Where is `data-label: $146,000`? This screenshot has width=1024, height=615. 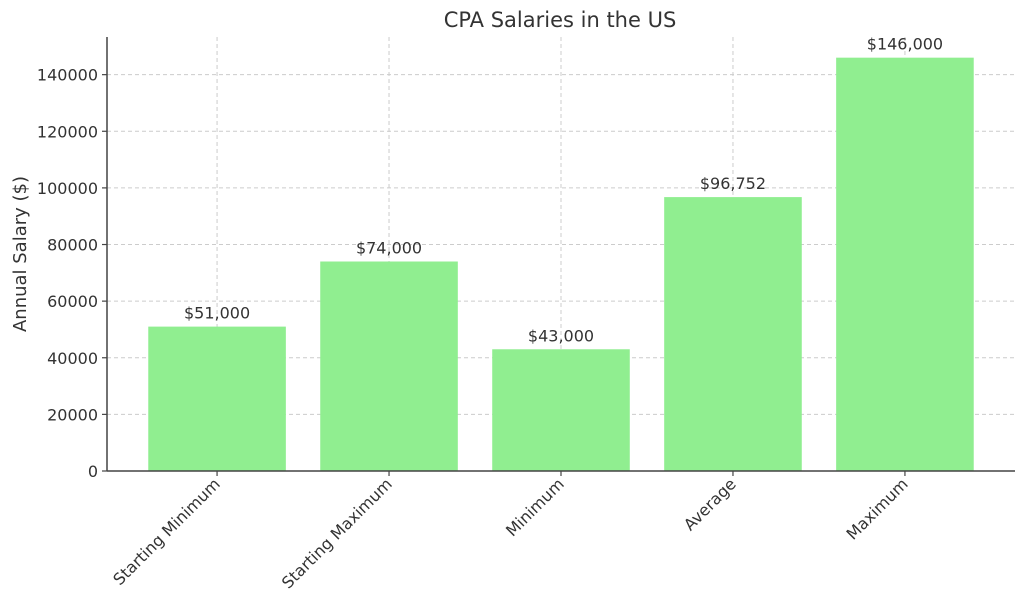
data-label: $146,000 is located at coordinates (905, 44).